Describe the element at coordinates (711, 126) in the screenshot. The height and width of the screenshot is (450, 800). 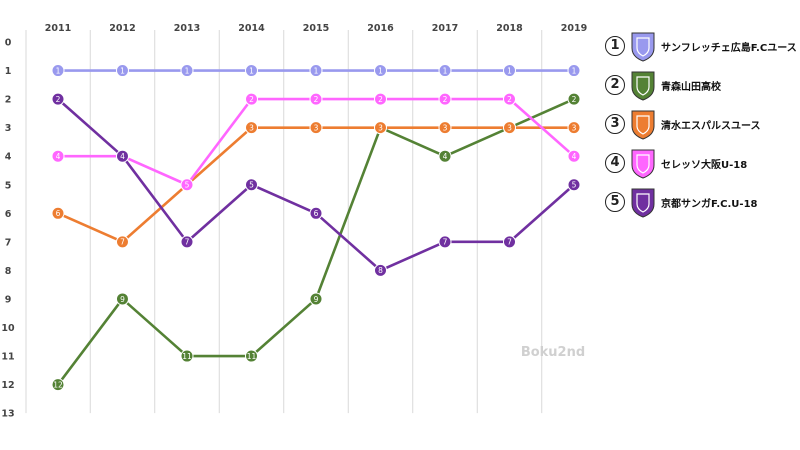
I see `legend-label: 清水エスパルスユース` at that location.